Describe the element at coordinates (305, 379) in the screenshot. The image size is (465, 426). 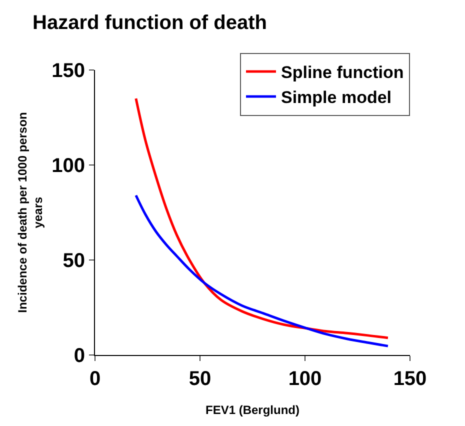
I see `x-tick-label: 100` at that location.